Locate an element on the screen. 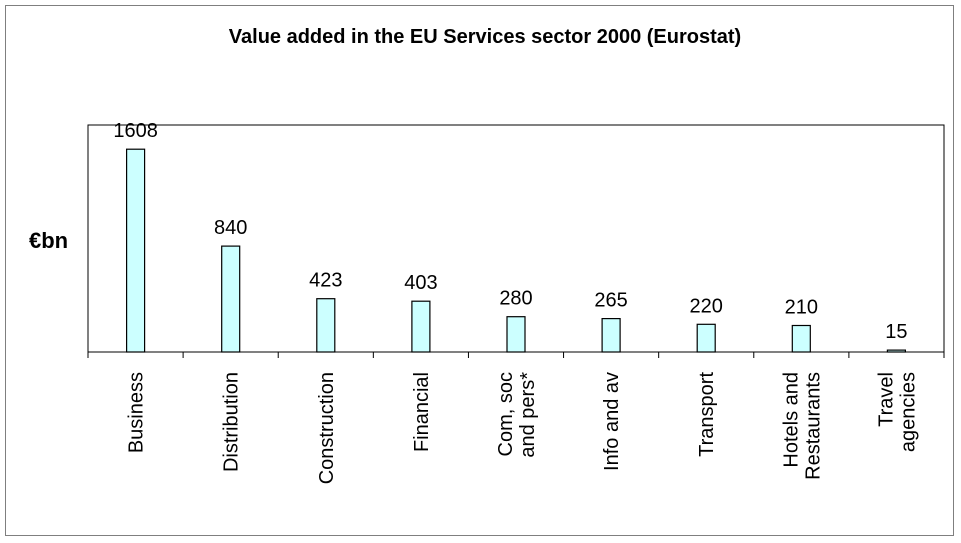 The height and width of the screenshot is (543, 961). x-tick-label: Travel agencies is located at coordinates (897, 412).